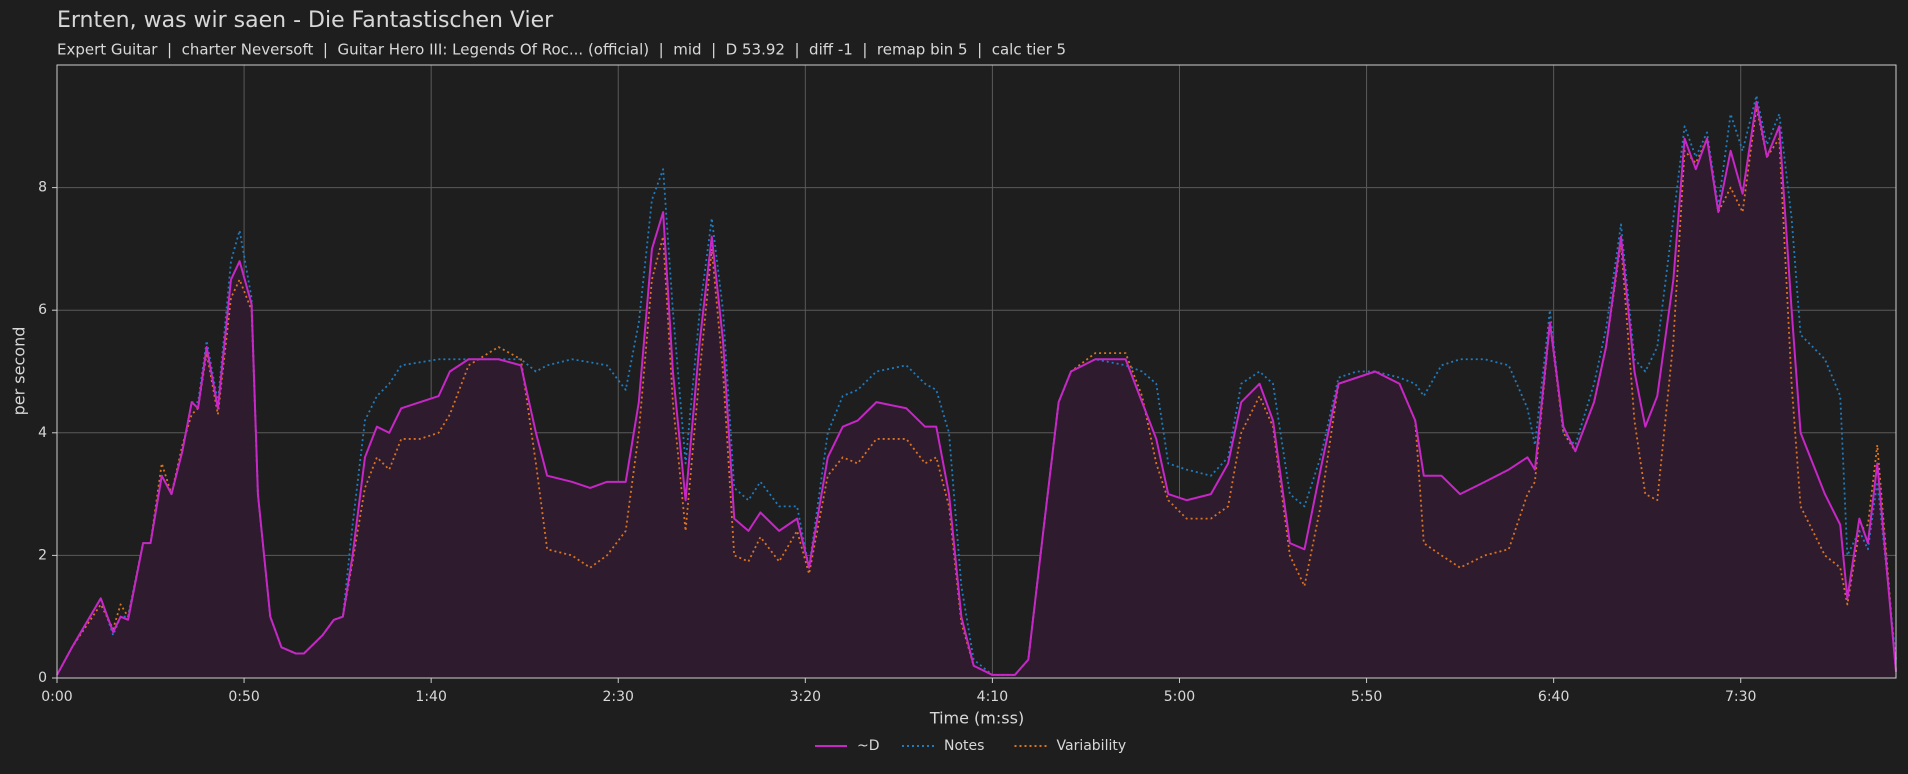 This screenshot has width=1908, height=774. I want to click on y-tick-label: 8, so click(42, 188).